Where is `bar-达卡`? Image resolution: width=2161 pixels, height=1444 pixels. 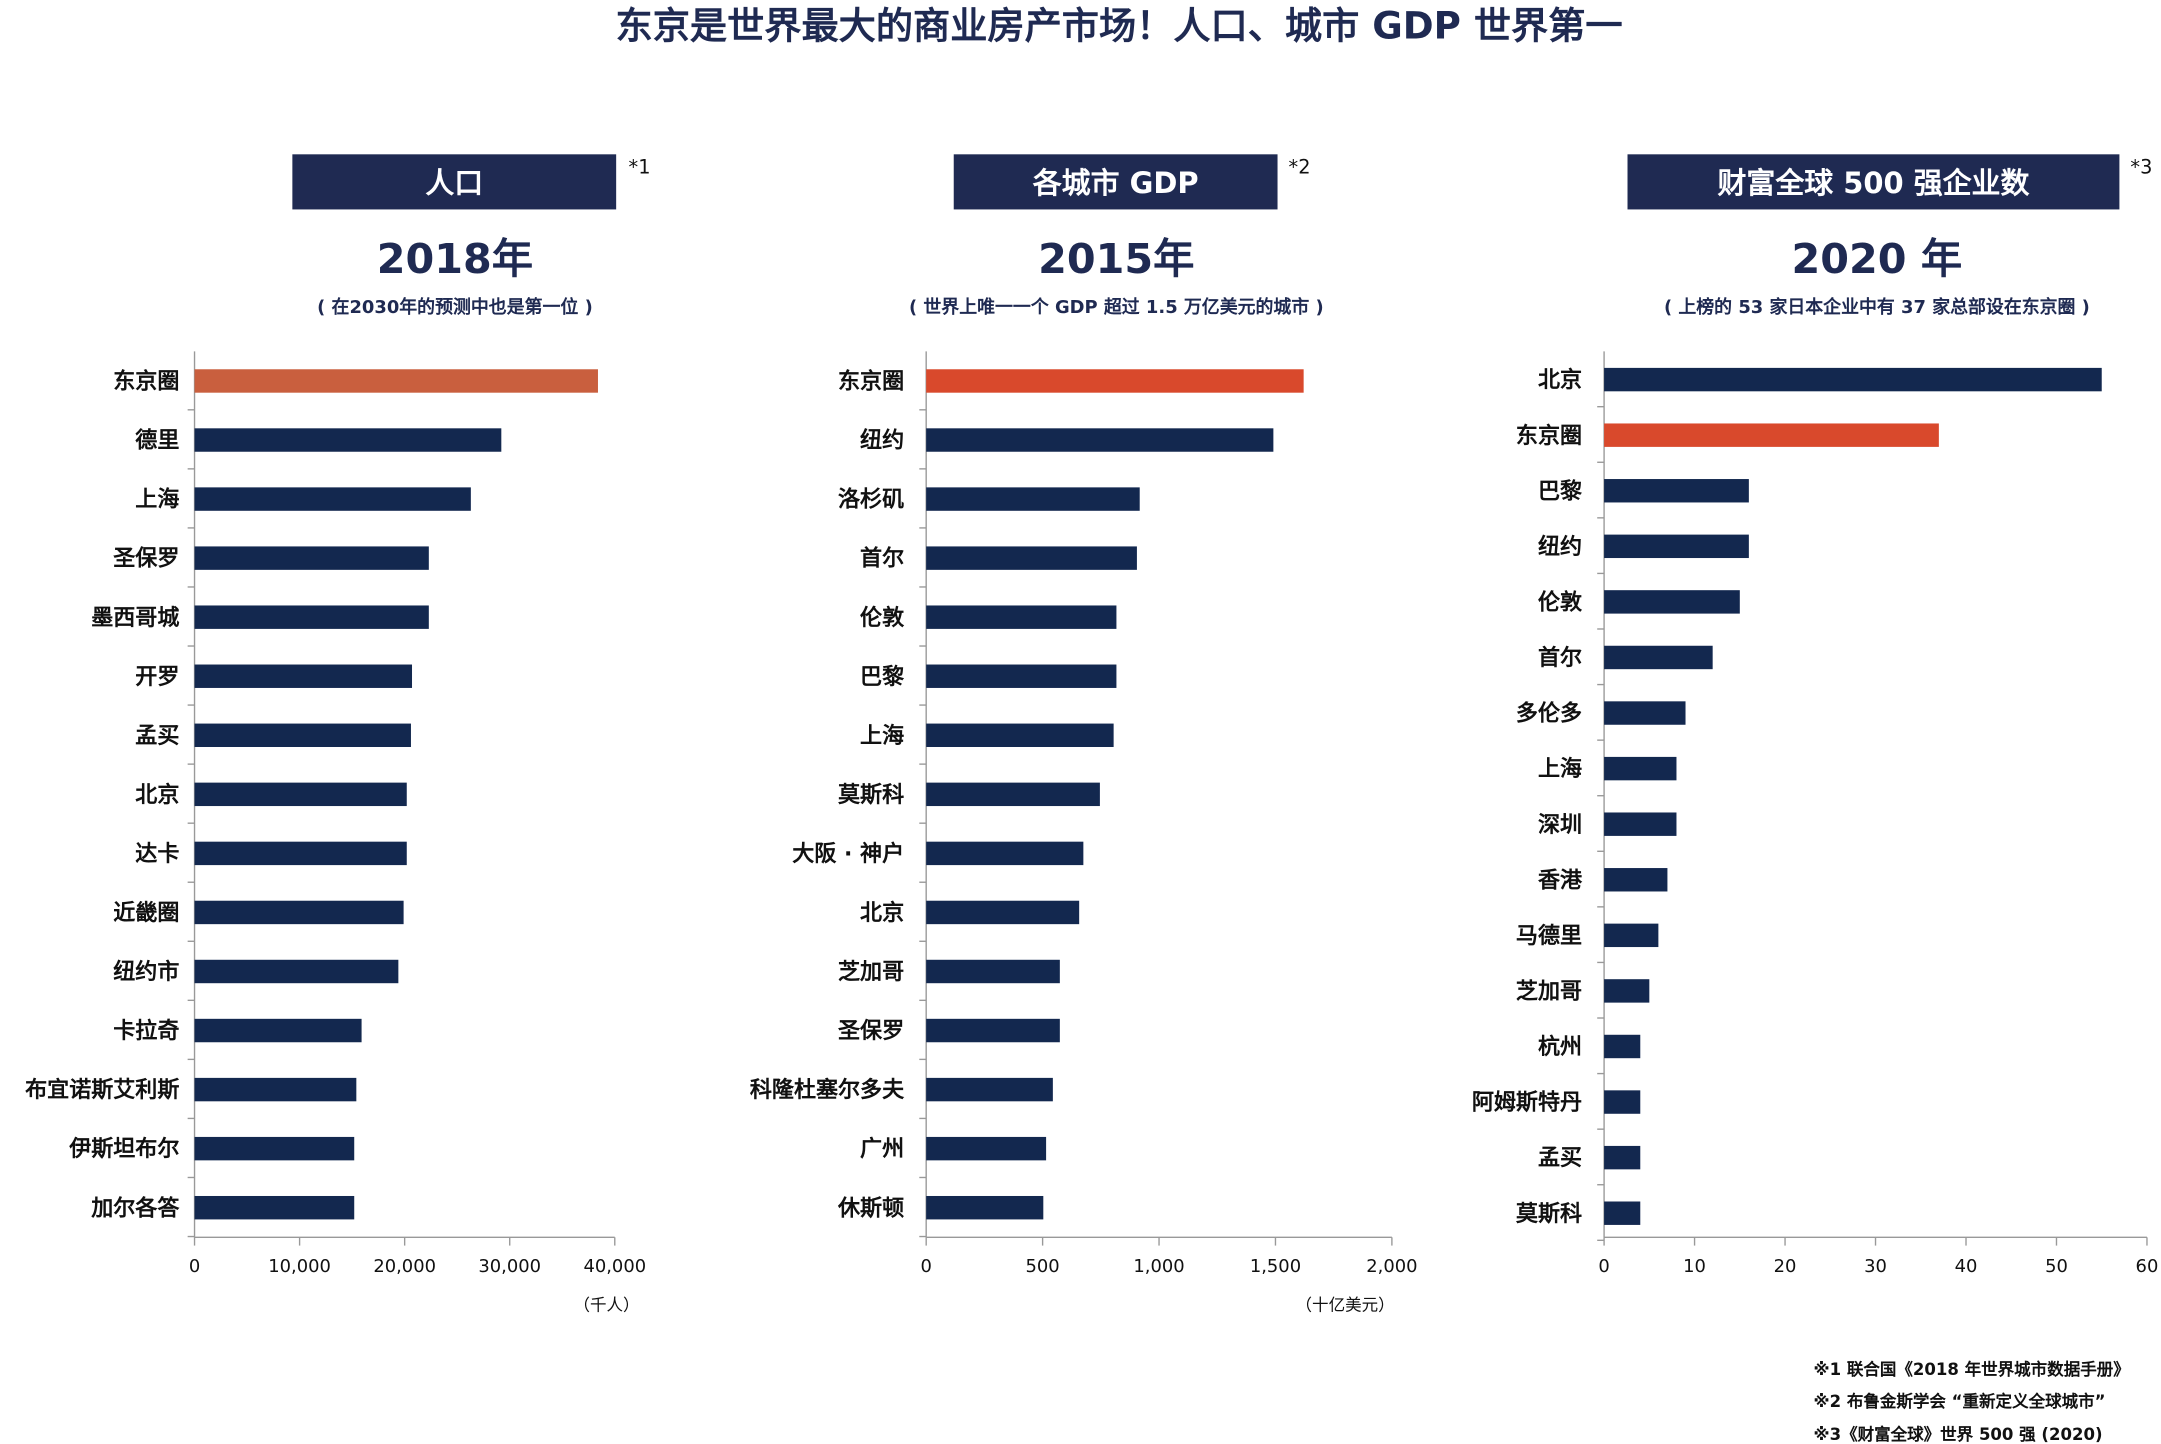 bar-达卡 is located at coordinates (300, 853).